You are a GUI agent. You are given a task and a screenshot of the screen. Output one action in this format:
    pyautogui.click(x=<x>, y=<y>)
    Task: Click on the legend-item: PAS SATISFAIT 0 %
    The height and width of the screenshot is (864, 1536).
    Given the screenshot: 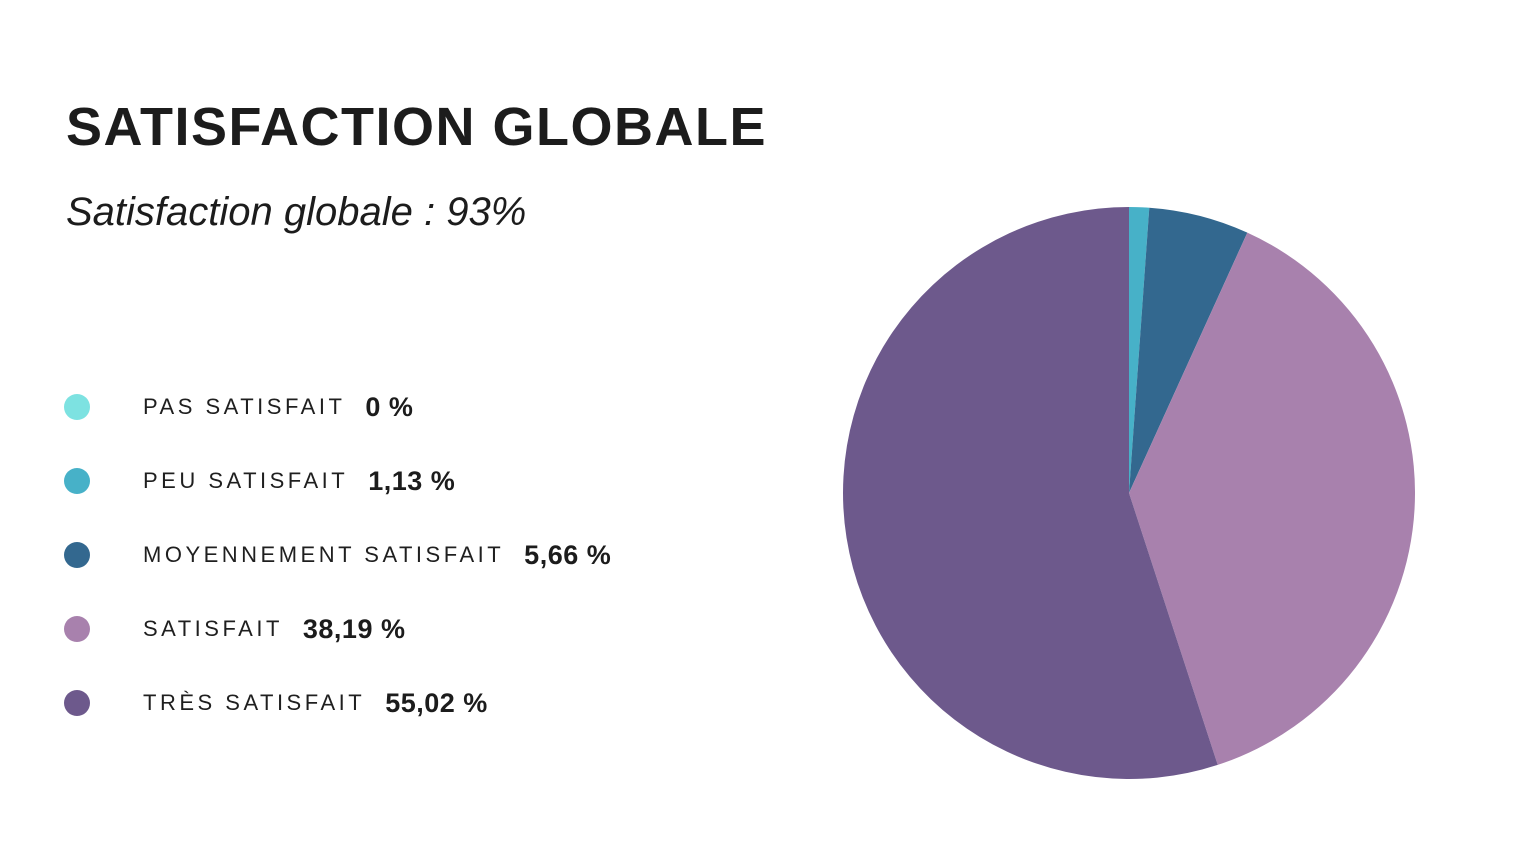 What is the action you would take?
    pyautogui.click(x=337, y=407)
    